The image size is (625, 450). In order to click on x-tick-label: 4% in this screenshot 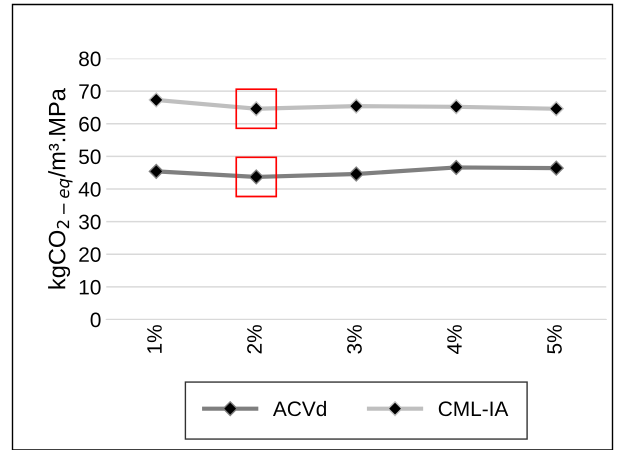, I will do `click(454, 339)`.